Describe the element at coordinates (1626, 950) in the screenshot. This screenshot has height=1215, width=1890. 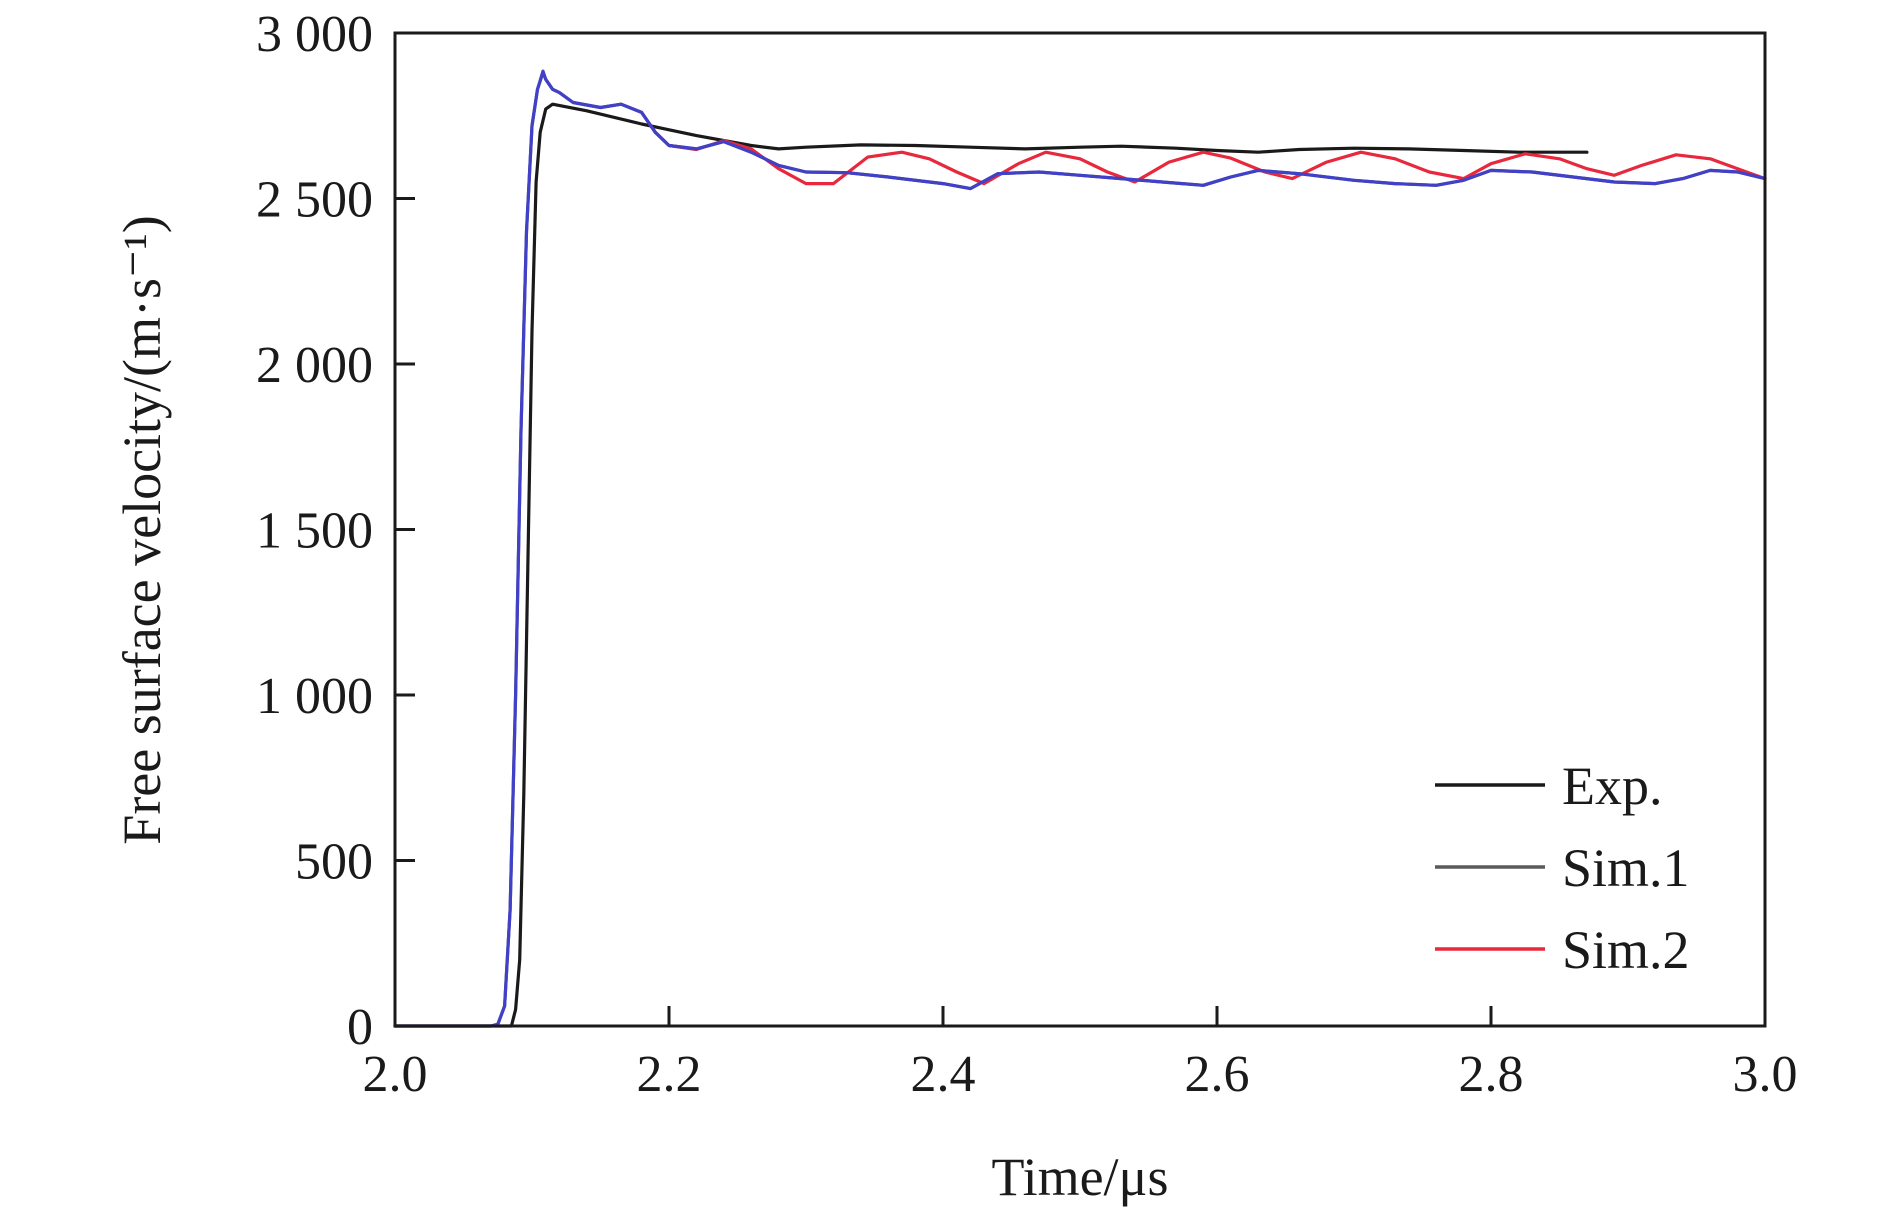
I see `legend-label: Sim.2` at that location.